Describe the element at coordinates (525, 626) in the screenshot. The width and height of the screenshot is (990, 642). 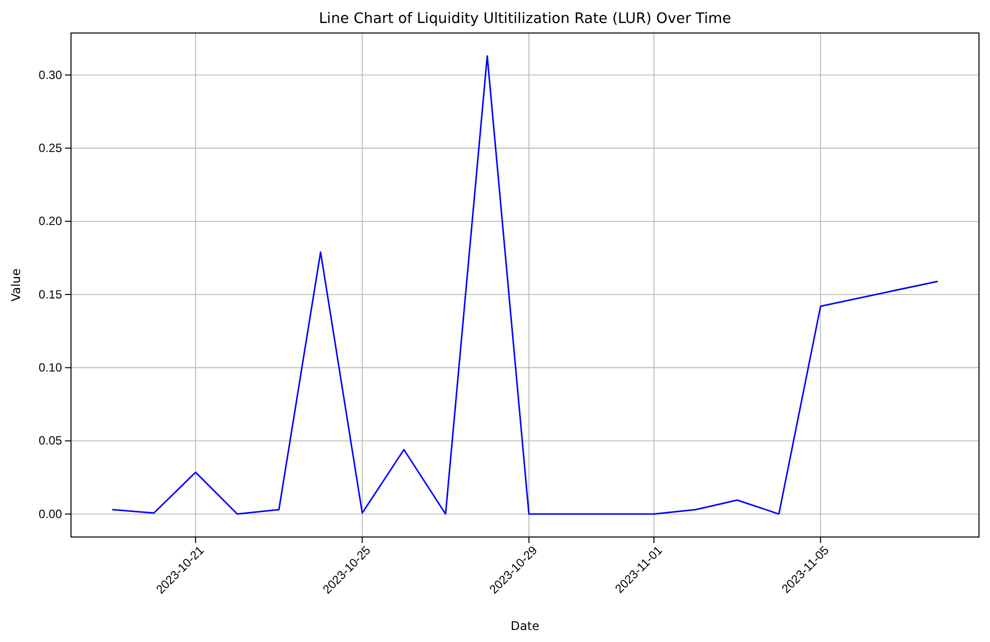
I see `x-axis-title: Date` at that location.